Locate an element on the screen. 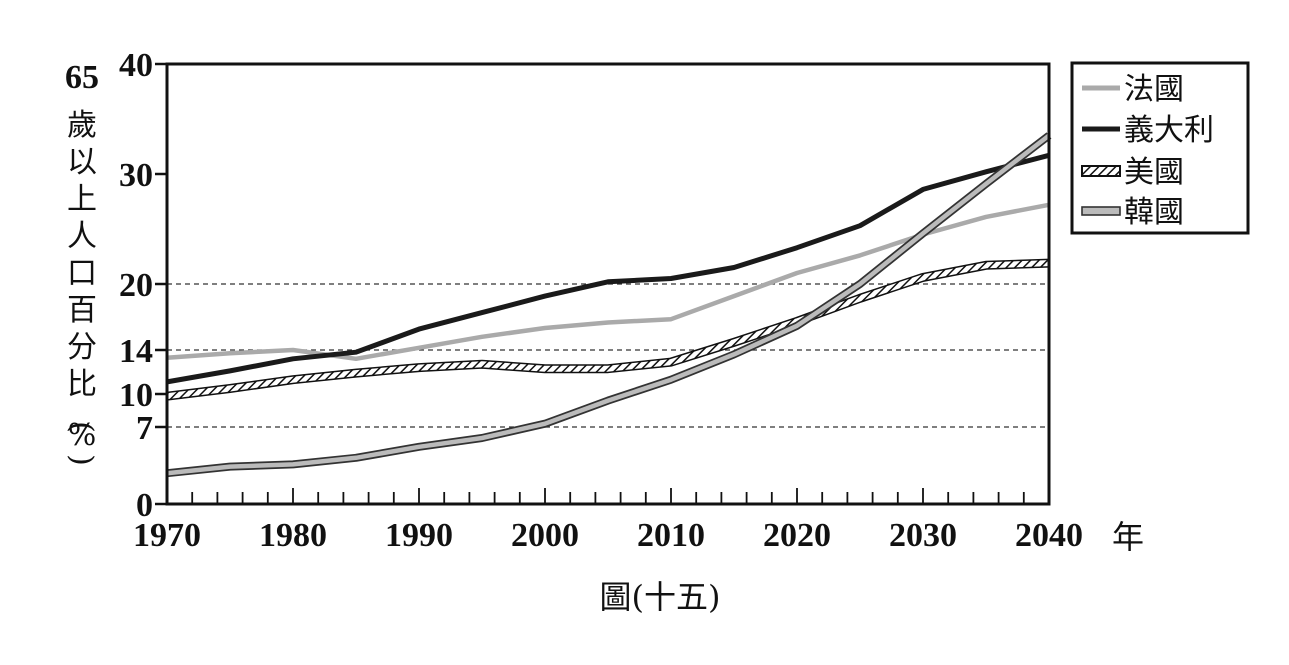  y-axis-title-char: % is located at coordinates (82, 435).